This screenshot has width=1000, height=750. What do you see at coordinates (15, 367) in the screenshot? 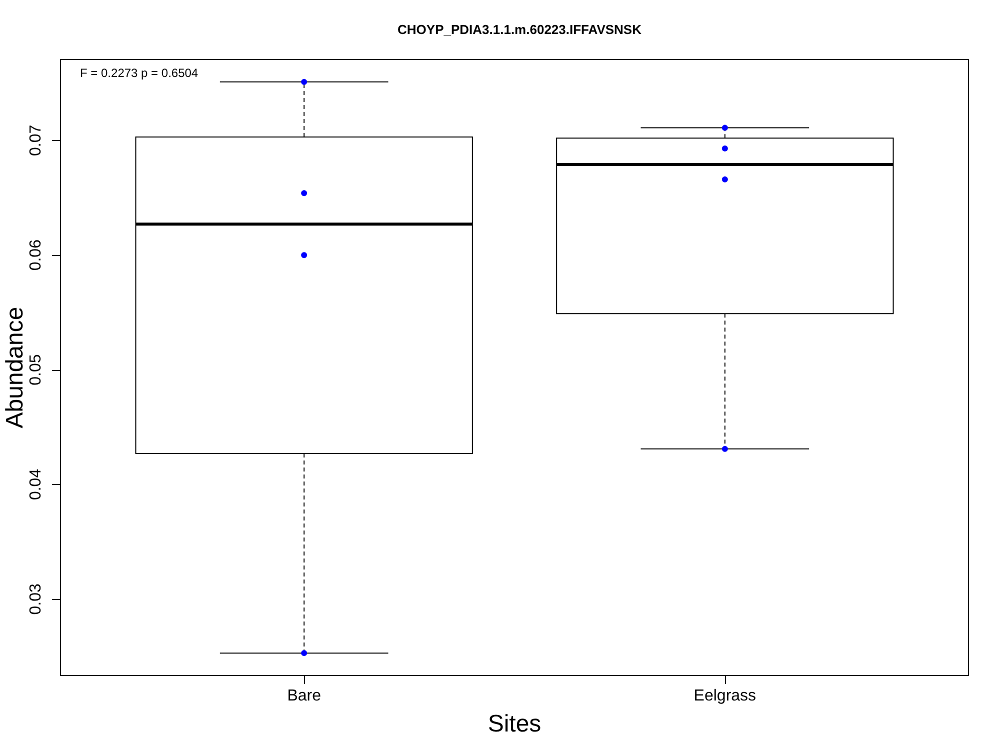
I see `y-axis-title: Abundance` at bounding box center [15, 367].